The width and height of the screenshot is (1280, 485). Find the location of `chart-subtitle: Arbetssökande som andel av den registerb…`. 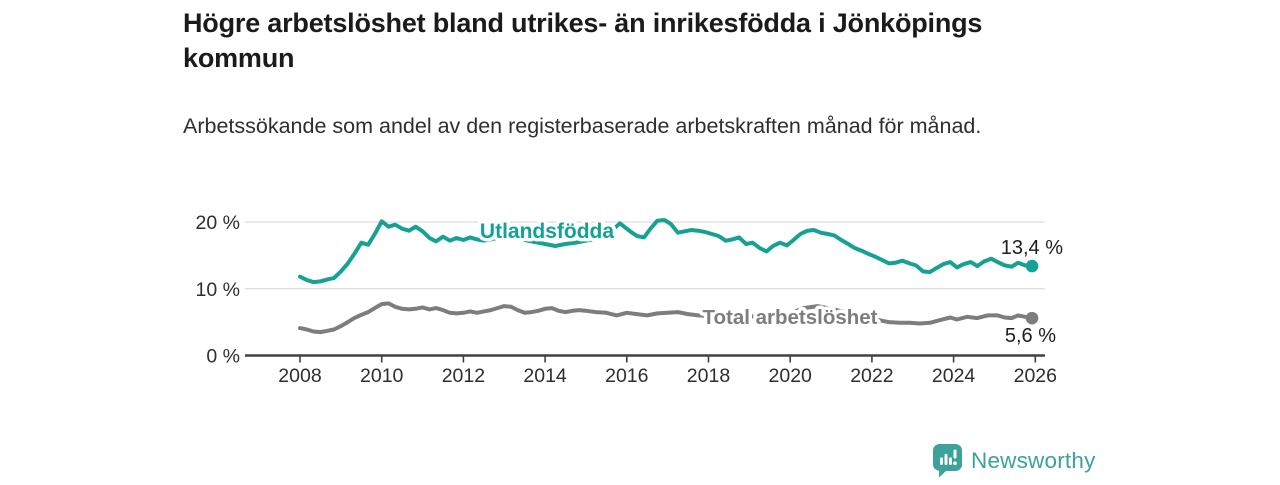

chart-subtitle: Arbetssökande som andel av den registerb… is located at coordinates (582, 126).